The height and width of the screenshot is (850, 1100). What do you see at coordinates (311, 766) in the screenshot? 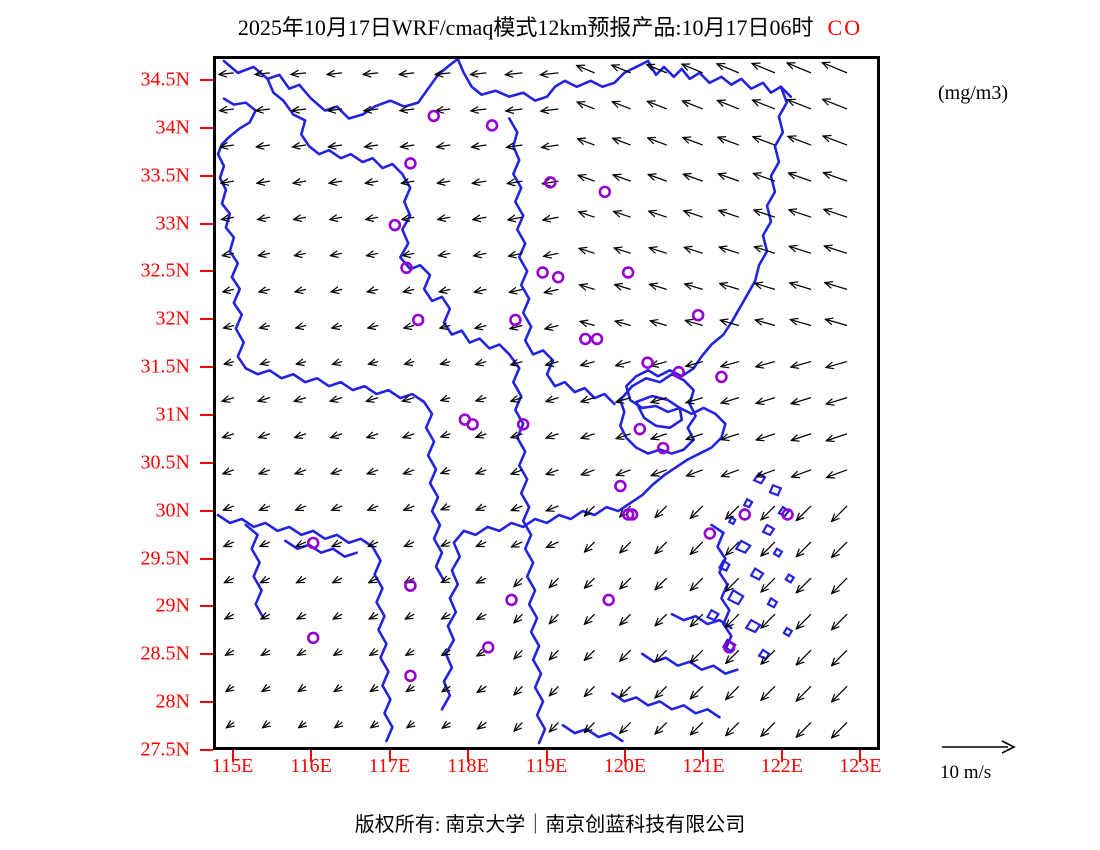
I see `x-axis-label: 116E` at bounding box center [311, 766].